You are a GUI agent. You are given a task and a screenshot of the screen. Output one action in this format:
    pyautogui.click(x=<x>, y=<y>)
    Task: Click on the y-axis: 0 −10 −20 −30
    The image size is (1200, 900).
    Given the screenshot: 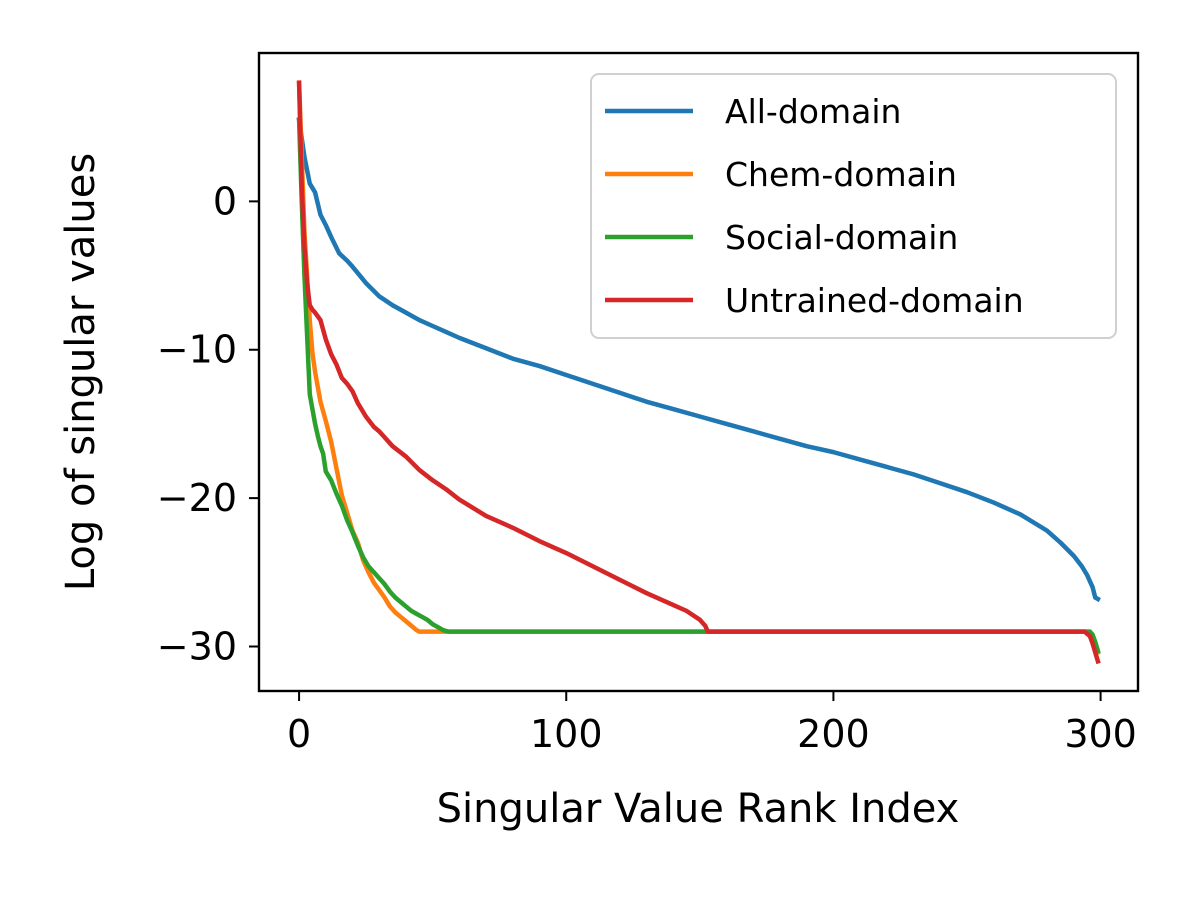 What is the action you would take?
    pyautogui.click(x=208, y=423)
    